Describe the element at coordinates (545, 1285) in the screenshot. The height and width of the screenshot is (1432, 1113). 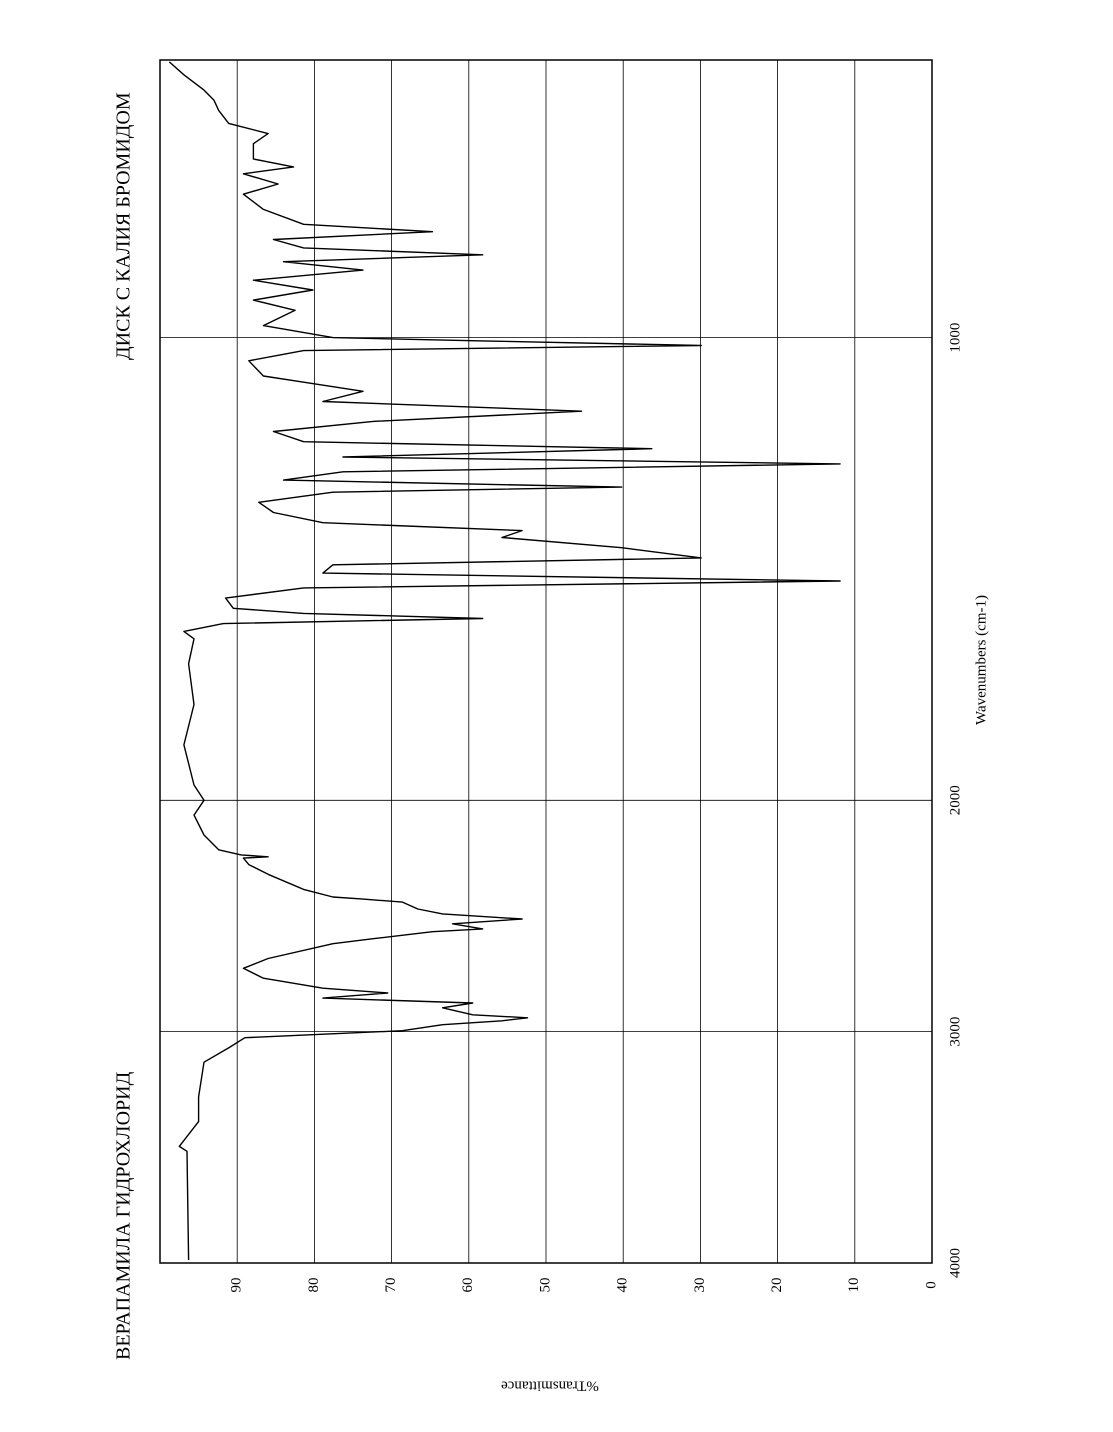
I see `y-tick-label: 50` at that location.